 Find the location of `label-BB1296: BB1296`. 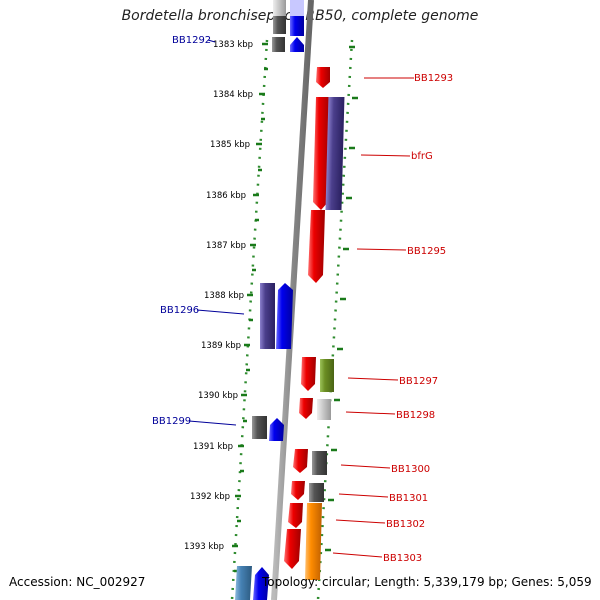

label-BB1296: BB1296 is located at coordinates (179, 310).